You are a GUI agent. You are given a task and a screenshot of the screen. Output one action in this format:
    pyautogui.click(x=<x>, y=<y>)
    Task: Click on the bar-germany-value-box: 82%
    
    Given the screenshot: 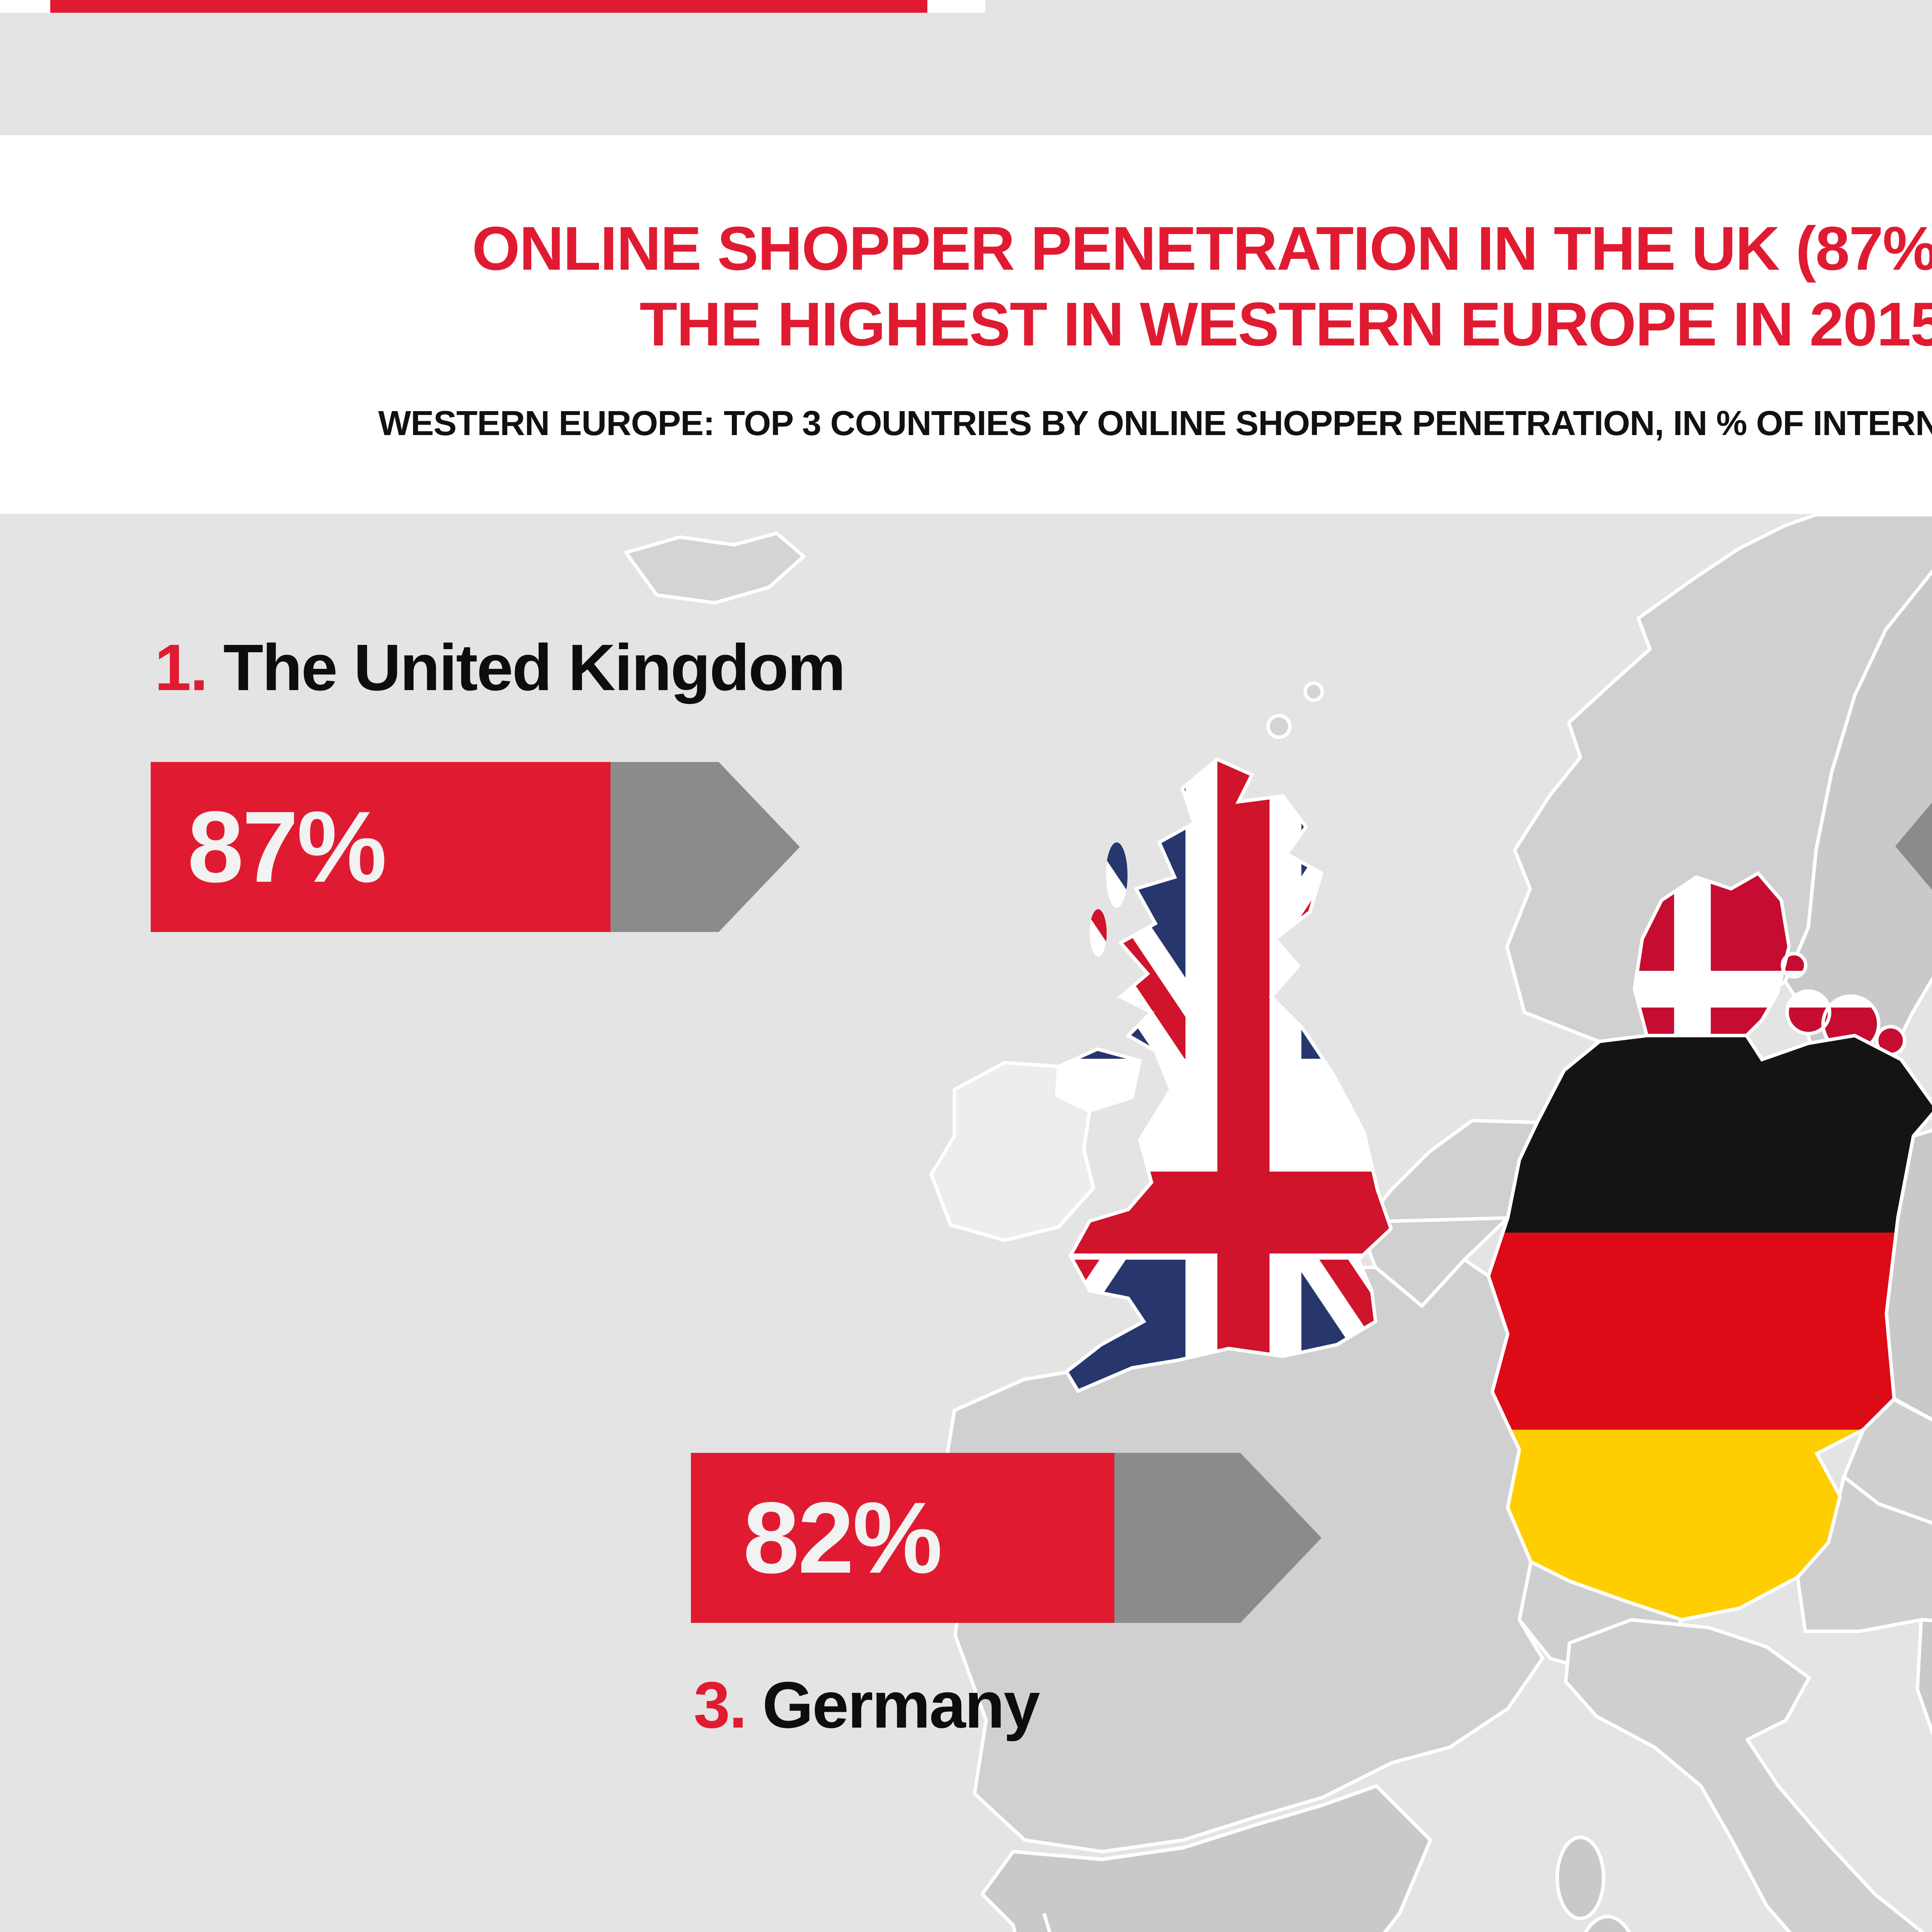 What is the action you would take?
    pyautogui.click(x=903, y=1538)
    